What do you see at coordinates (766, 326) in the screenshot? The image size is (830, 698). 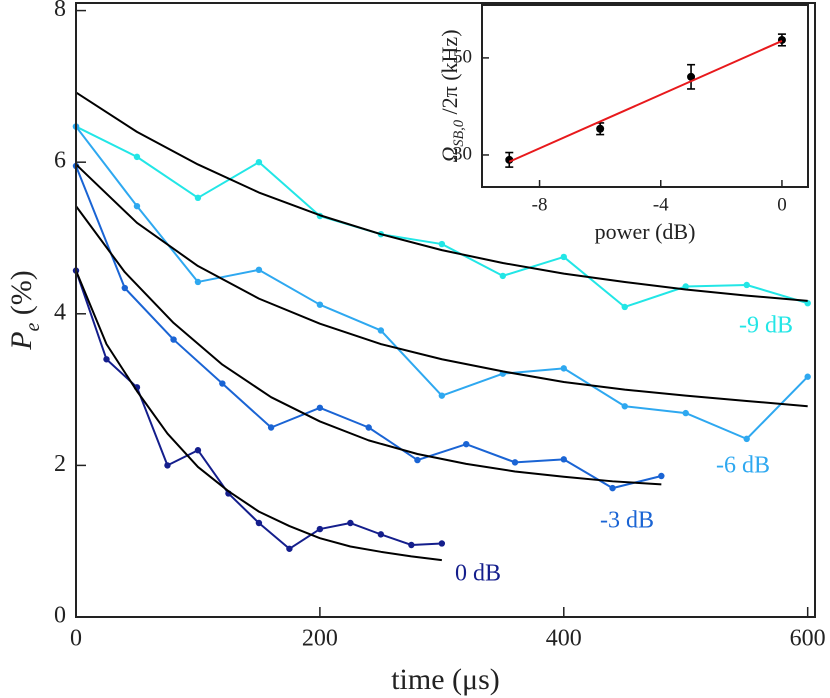 I see `series-label: -9 dB` at bounding box center [766, 326].